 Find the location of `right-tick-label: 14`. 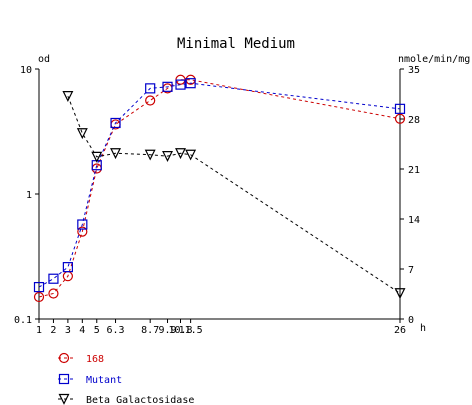

right-tick-label: 14 is located at coordinates (414, 220).